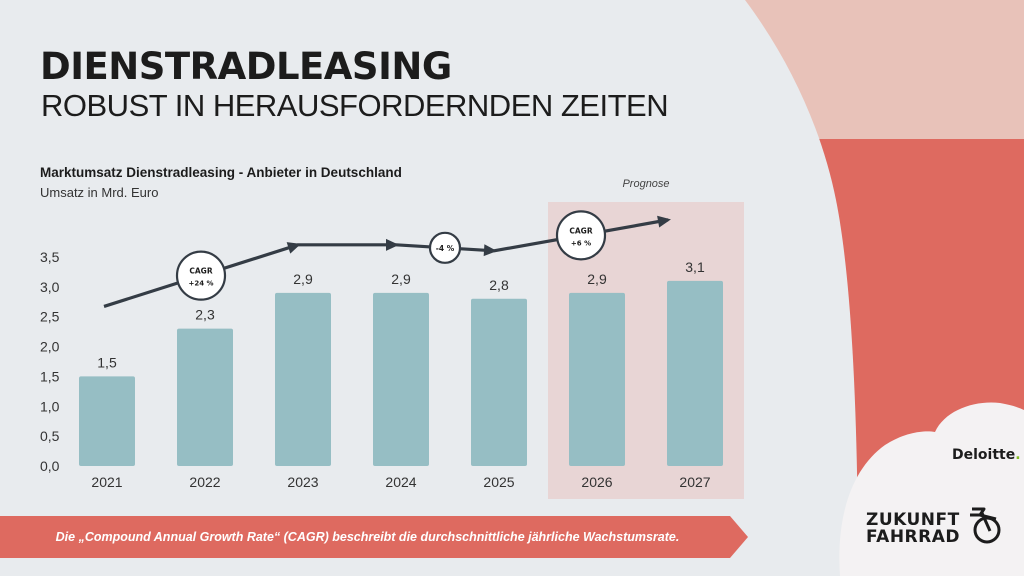 This screenshot has width=1024, height=576. I want to click on y-tick-label: 1,5, so click(50, 376).